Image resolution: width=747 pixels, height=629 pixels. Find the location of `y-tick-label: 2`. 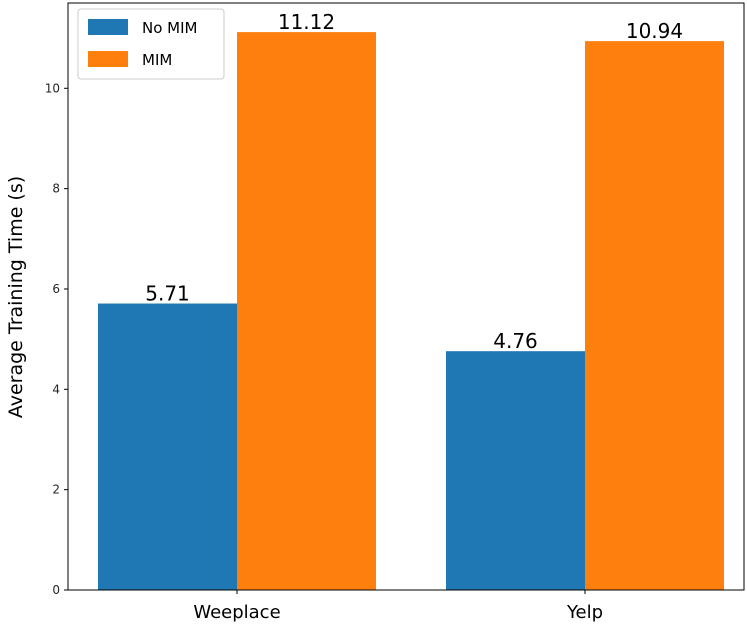

y-tick-label: 2 is located at coordinates (56, 490).